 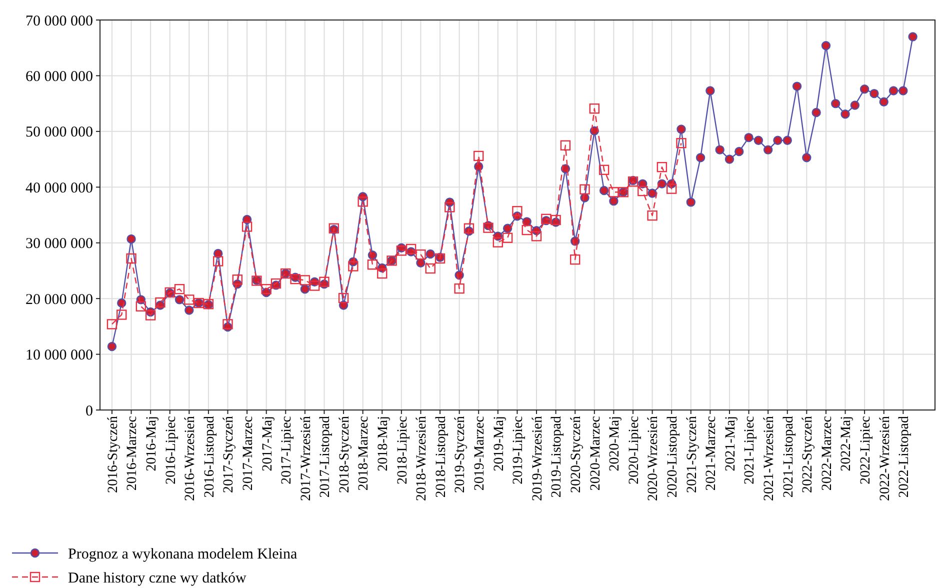 I want to click on legend-label: Prognoz a wykonana modelem Kleina, so click(x=183, y=554).